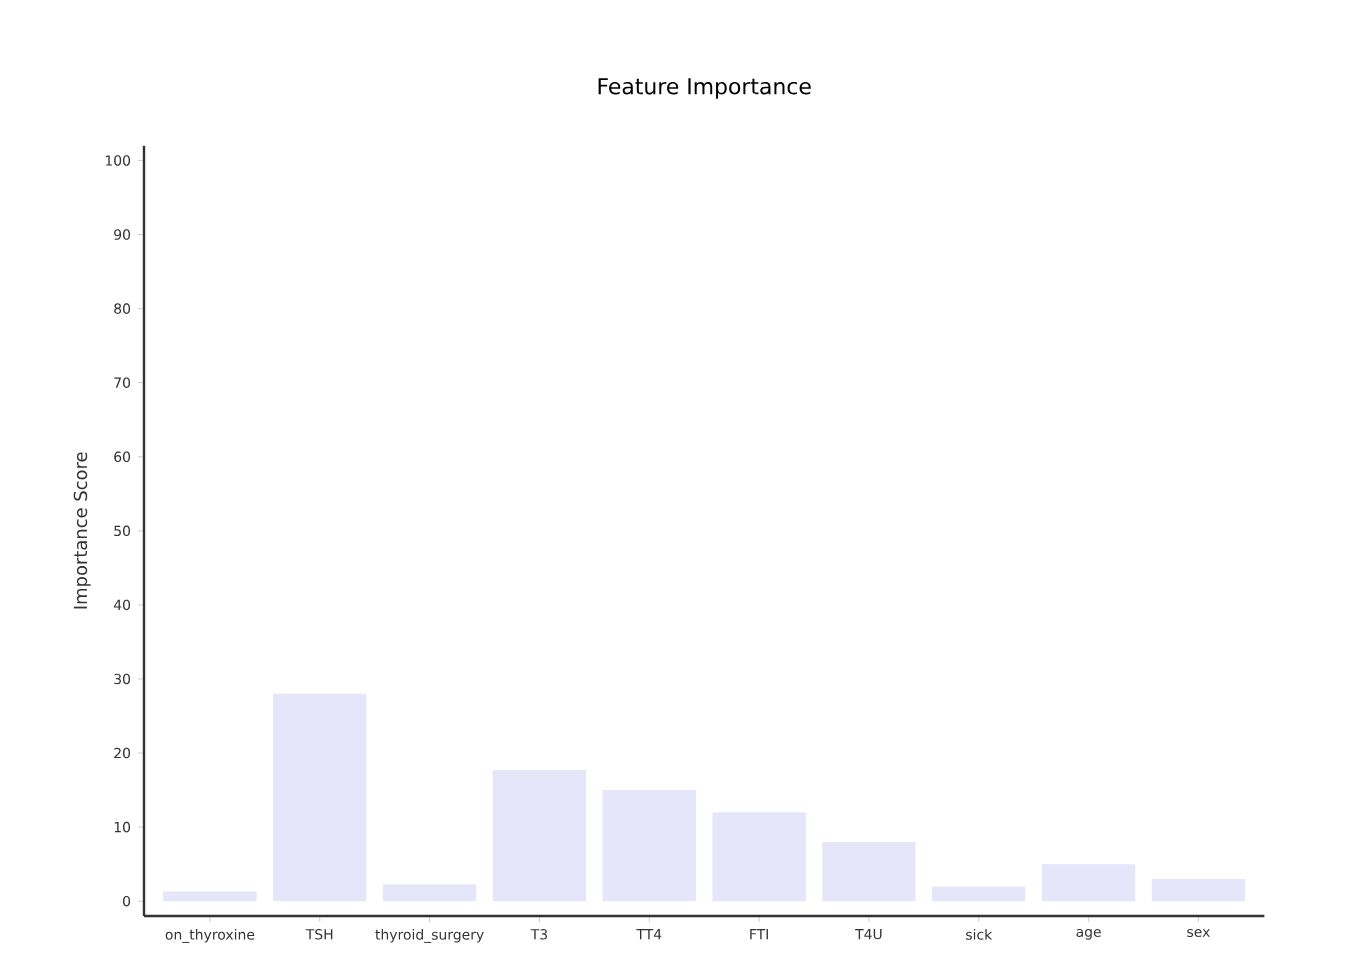  I want to click on y-axis-title: Importance Score, so click(82, 530).